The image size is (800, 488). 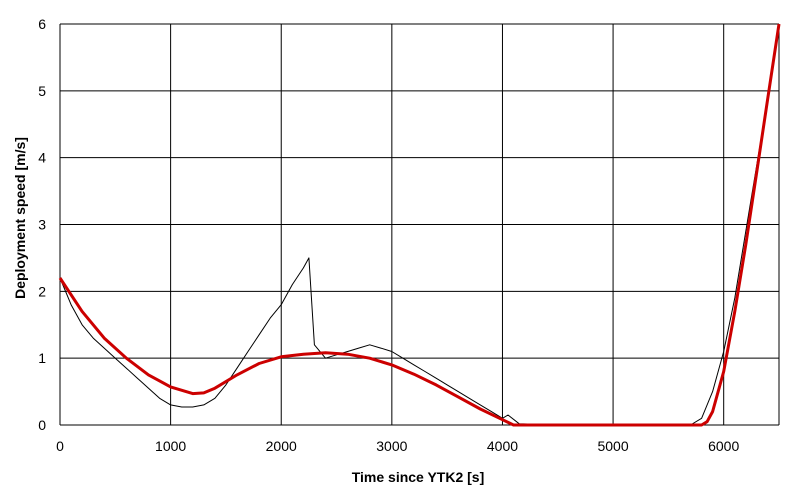 What do you see at coordinates (612, 446) in the screenshot?
I see `x-tick-label: 5000` at bounding box center [612, 446].